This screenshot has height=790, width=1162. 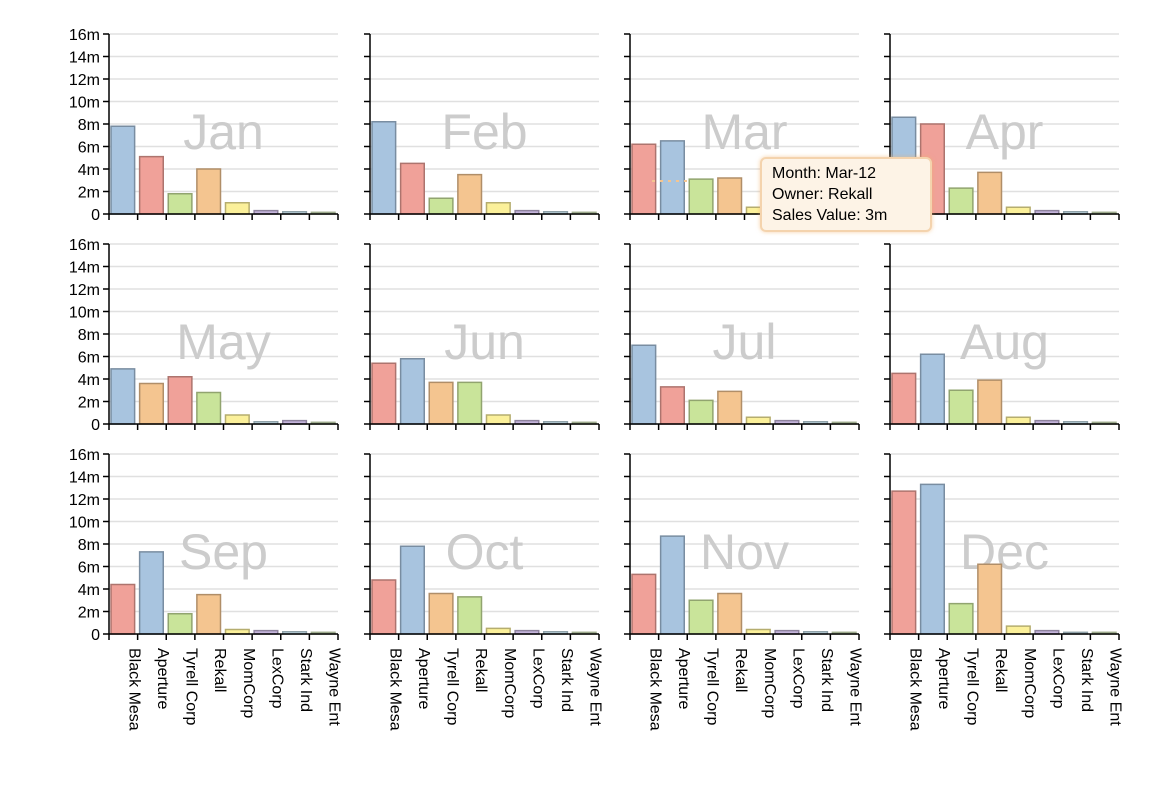 What do you see at coordinates (1004, 342) in the screenshot?
I see `month-label: Aug` at bounding box center [1004, 342].